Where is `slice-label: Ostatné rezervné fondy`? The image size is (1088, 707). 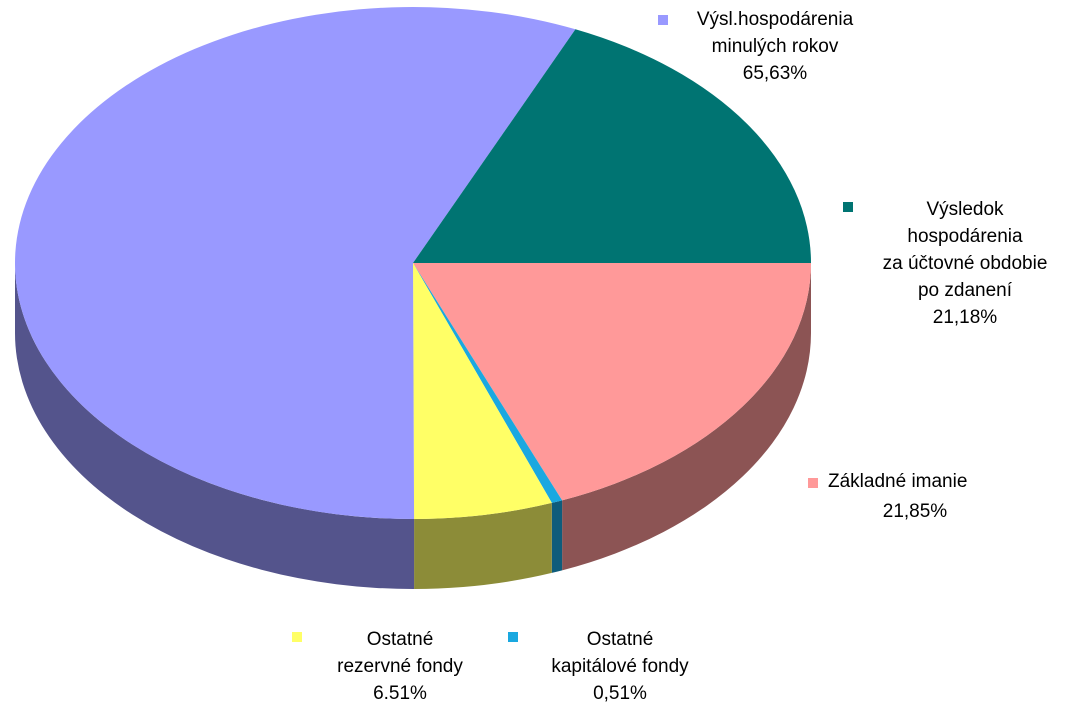
slice-label: Ostatné rezervné fondy is located at coordinates (400, 653).